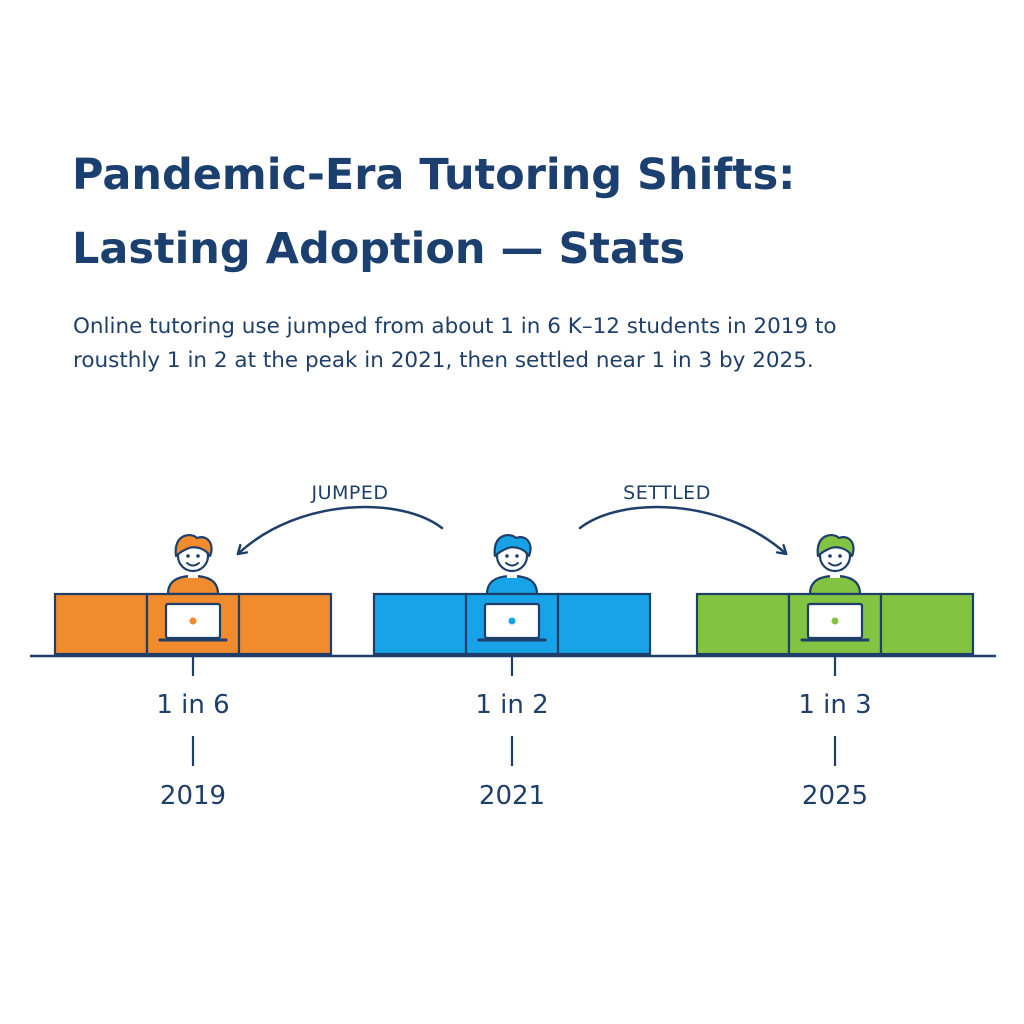 The image size is (1024, 1024). I want to click on year-label: 2025, so click(835, 796).